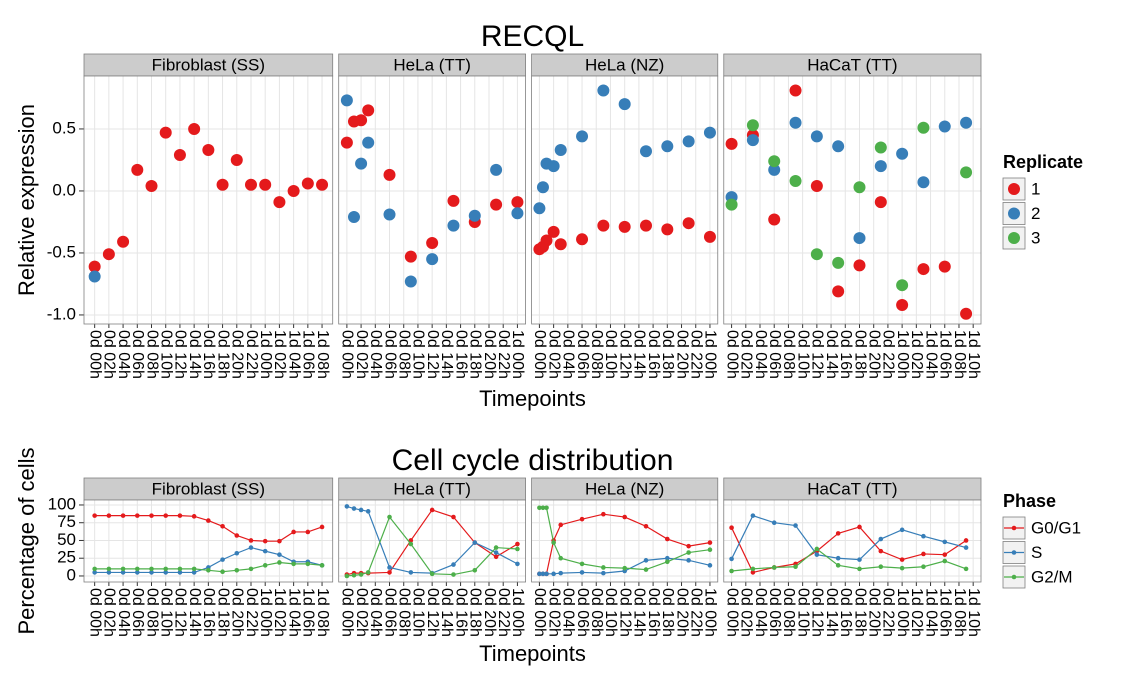  What do you see at coordinates (1052, 576) in the screenshot?
I see `legend-label: G2/M` at bounding box center [1052, 576].